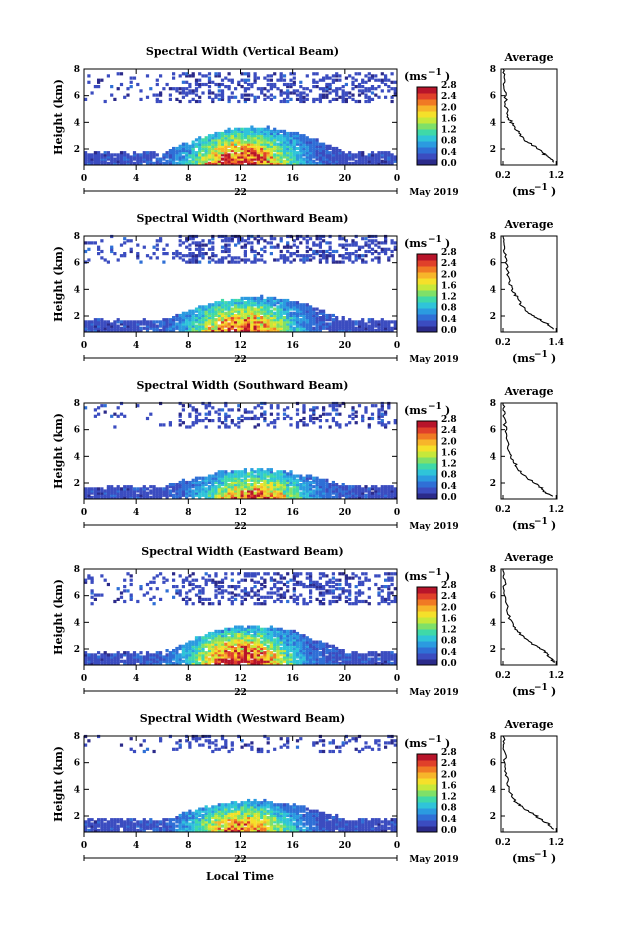 The image size is (619, 929). Describe the element at coordinates (77, 484) in the screenshot. I see `y-tick-label: 2` at that location.